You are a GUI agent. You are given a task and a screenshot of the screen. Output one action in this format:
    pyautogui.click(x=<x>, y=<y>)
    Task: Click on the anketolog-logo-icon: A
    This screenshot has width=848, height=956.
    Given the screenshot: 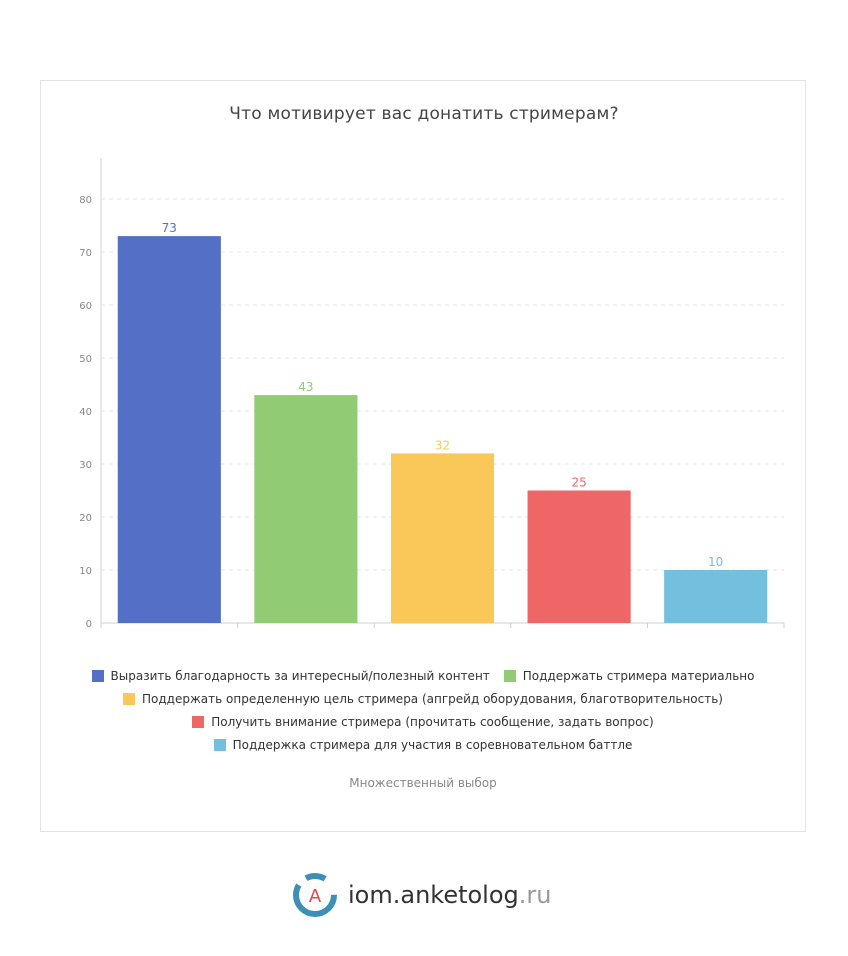 What is the action you would take?
    pyautogui.click(x=315, y=895)
    